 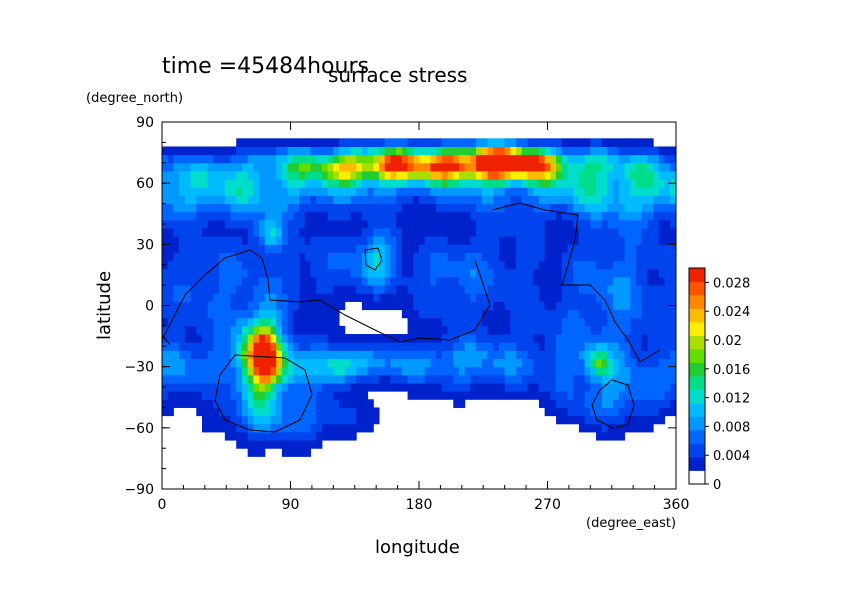 I want to click on colorbar-tick-label: 0.024, so click(x=731, y=312).